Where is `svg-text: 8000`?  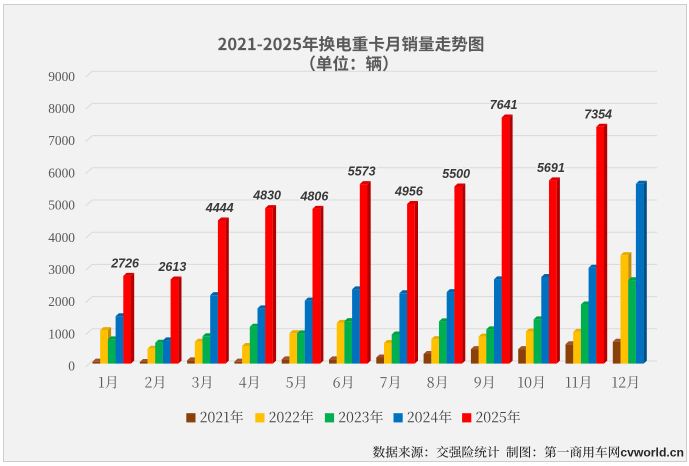
svg-text: 8000 is located at coordinates (61, 108).